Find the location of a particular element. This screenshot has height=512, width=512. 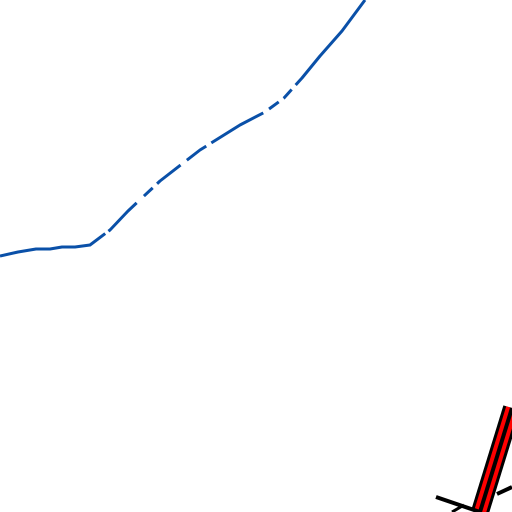

railway-cross-tick is located at coordinates (504, 490).